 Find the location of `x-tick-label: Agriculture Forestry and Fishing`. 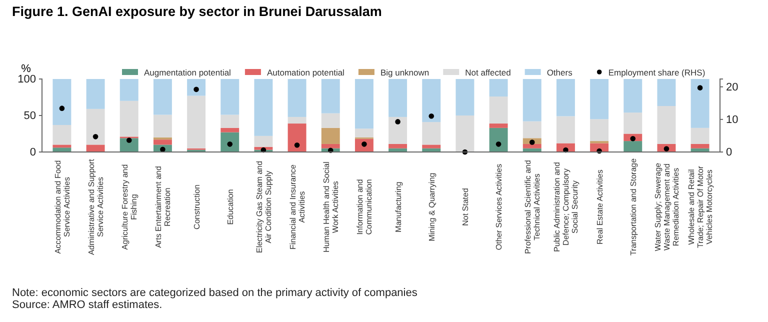

x-tick-label: Agriculture Forestry and Fishing is located at coordinates (129, 207).